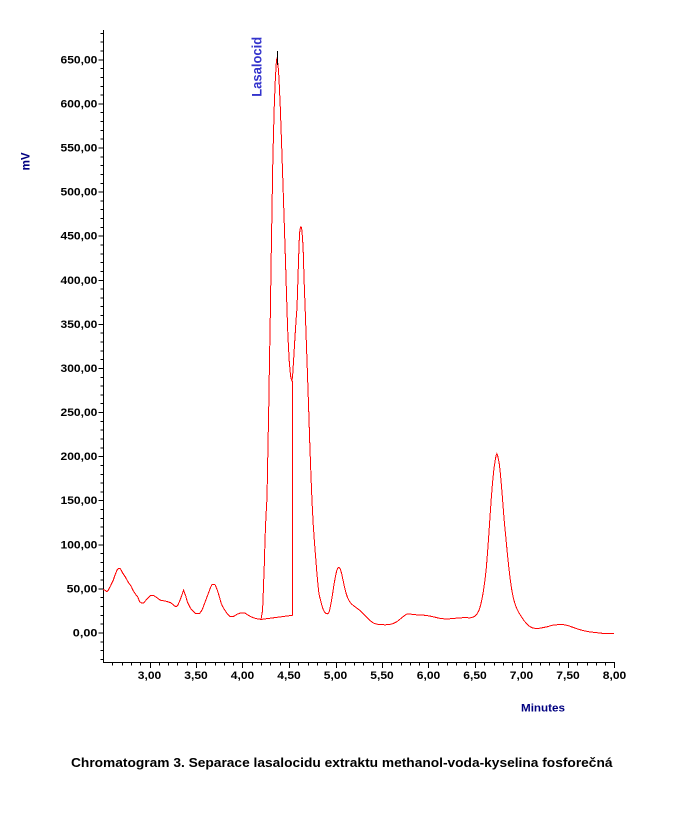 The width and height of the screenshot is (690, 831). Describe the element at coordinates (382, 676) in the screenshot. I see `svg-text: 5,50` at that location.